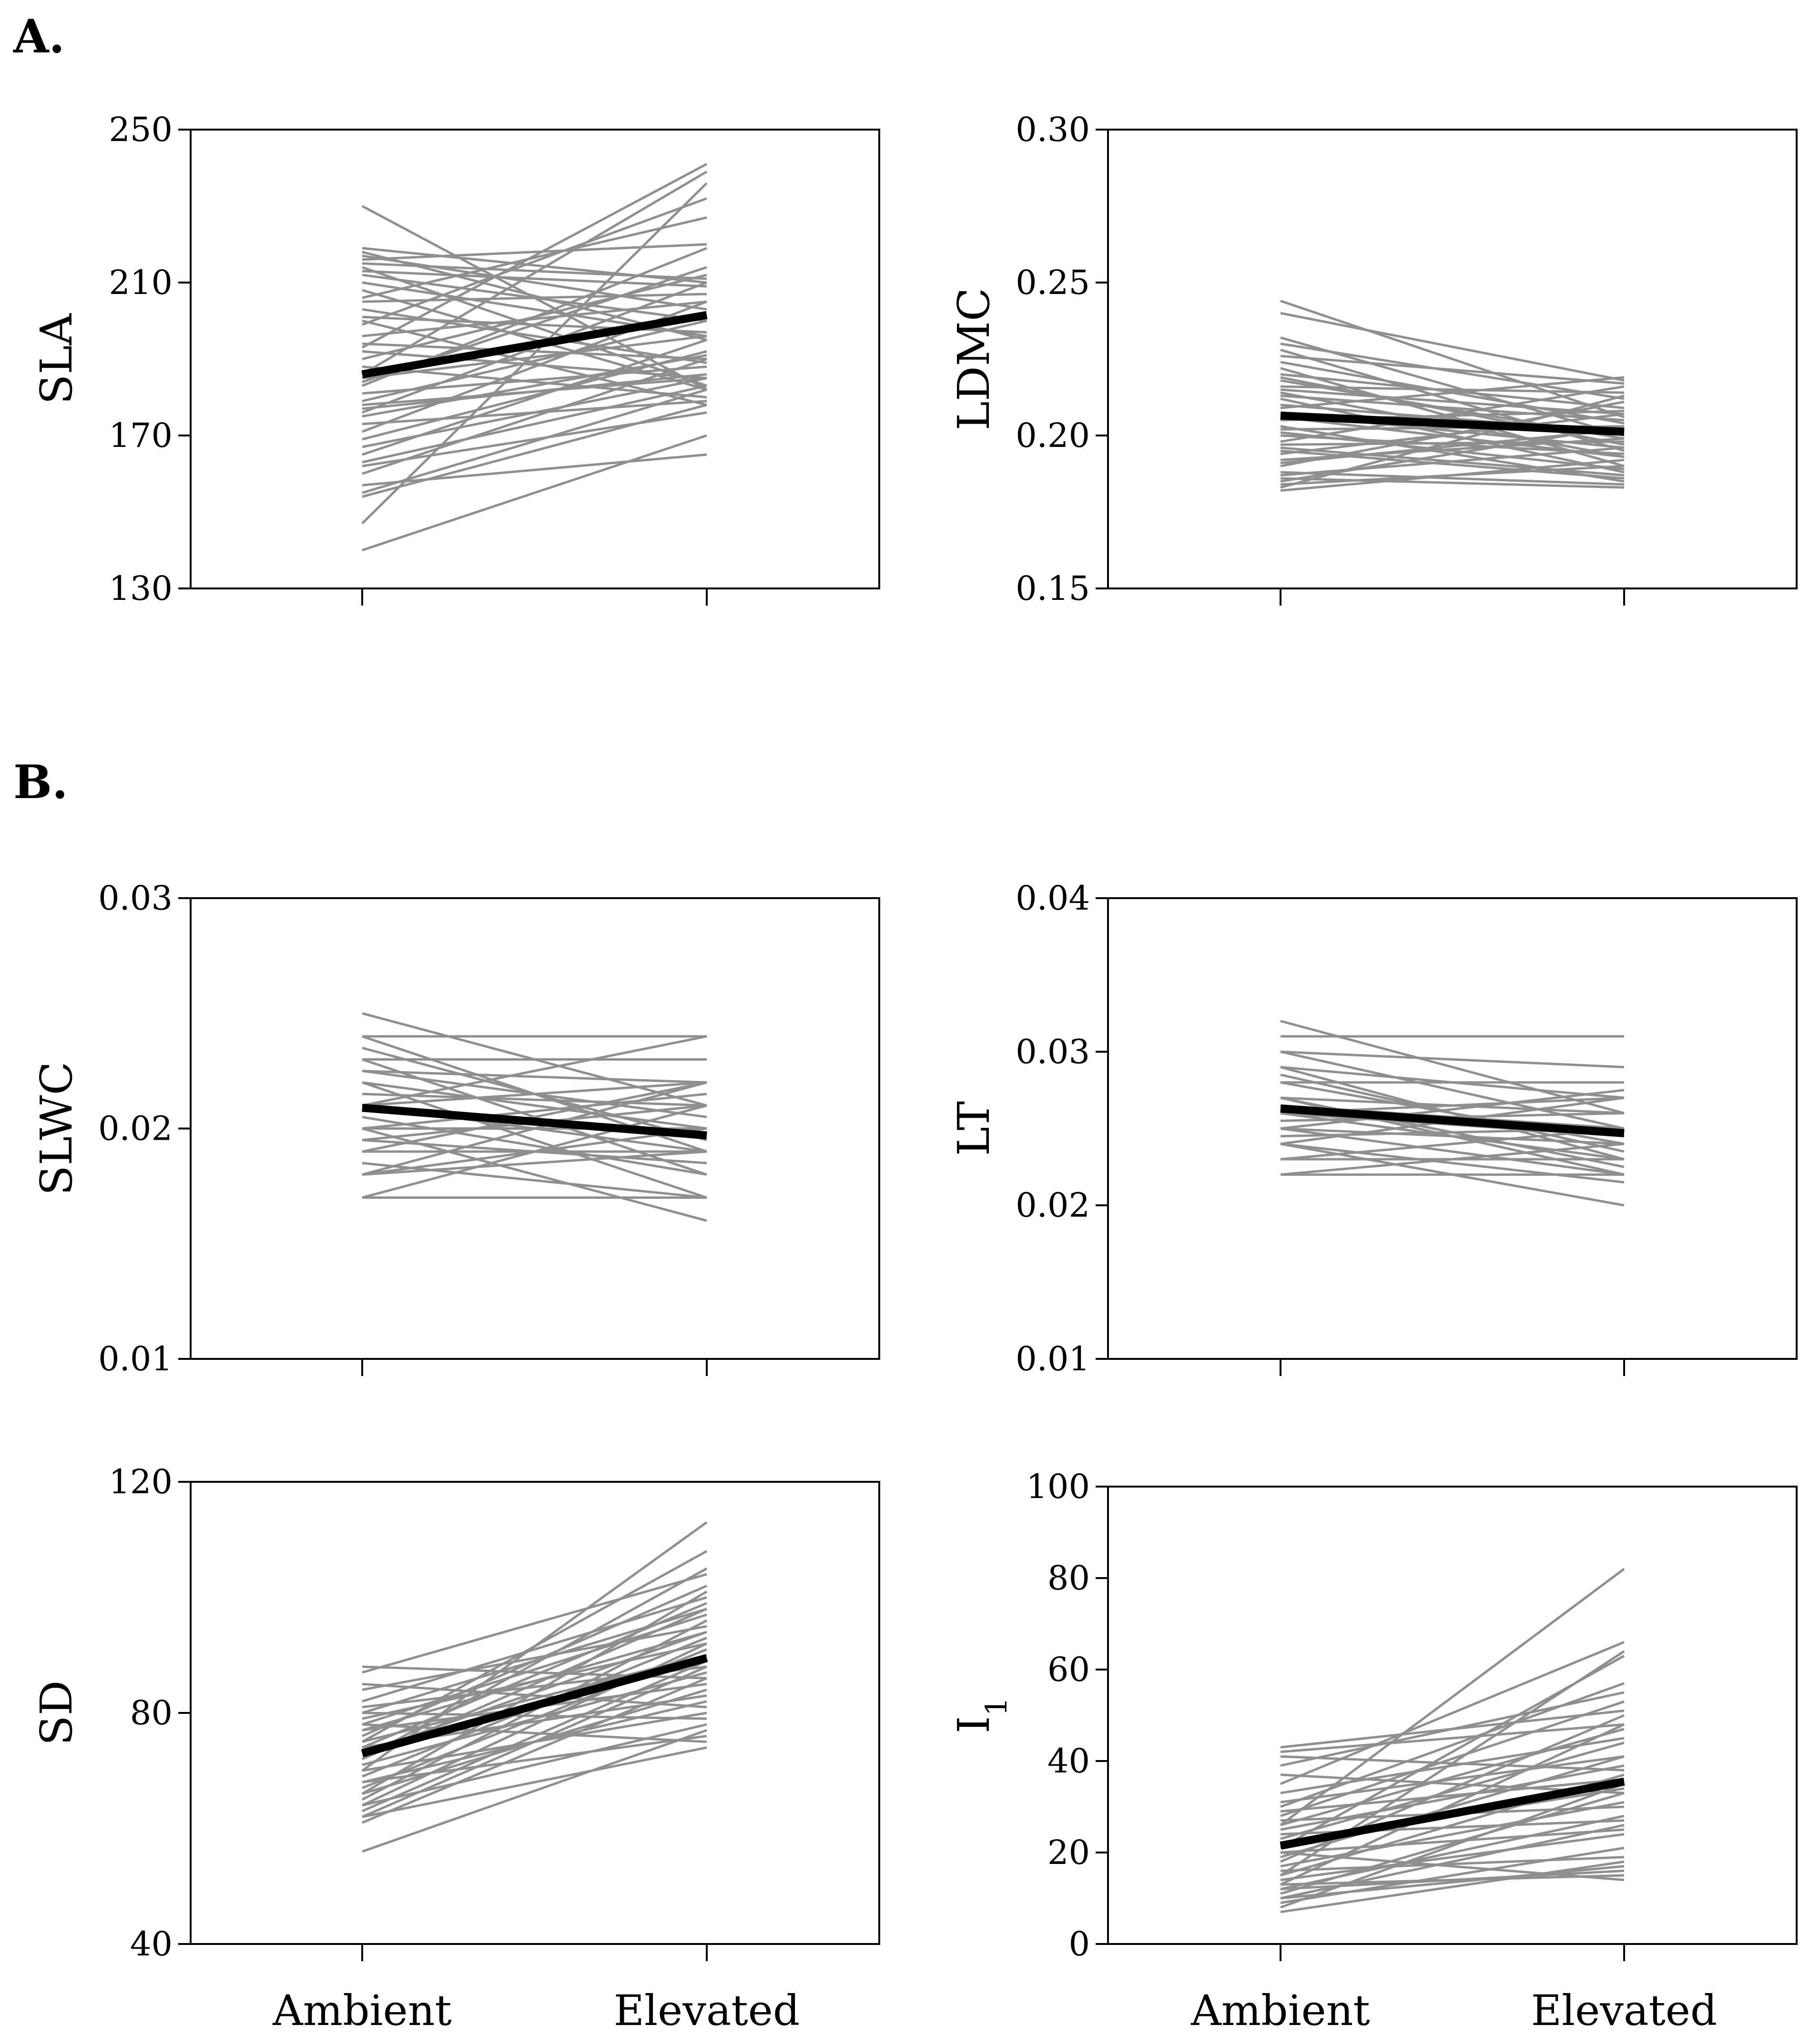 The image size is (1820, 2035). I want to click on sd-plot-frame, so click(535, 1713).